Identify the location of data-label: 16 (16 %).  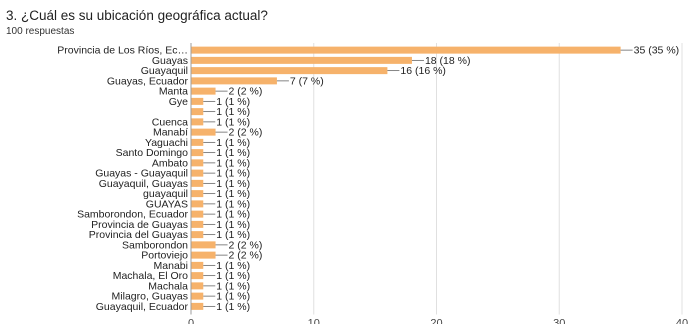
(423, 71).